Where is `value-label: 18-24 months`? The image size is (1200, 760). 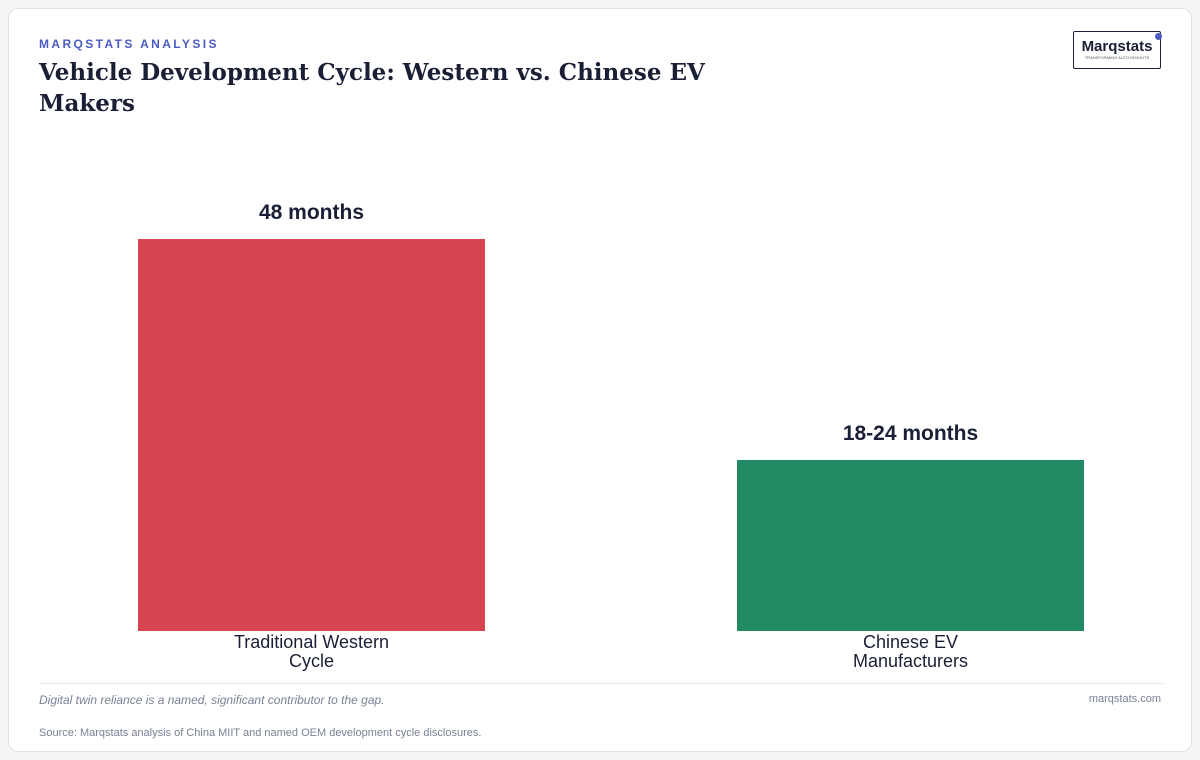 value-label: 18-24 months is located at coordinates (910, 433).